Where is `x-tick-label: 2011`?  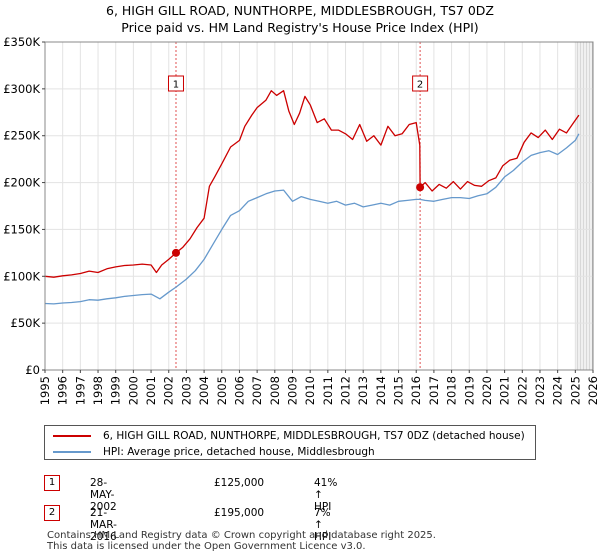
x-tick-label: 2011 is located at coordinates (328, 390).